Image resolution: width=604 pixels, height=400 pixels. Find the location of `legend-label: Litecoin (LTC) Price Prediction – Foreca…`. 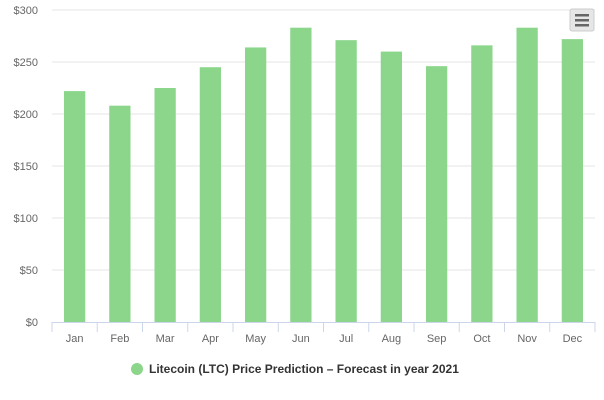

legend-label: Litecoin (LTC) Price Prediction – Foreca… is located at coordinates (304, 369).